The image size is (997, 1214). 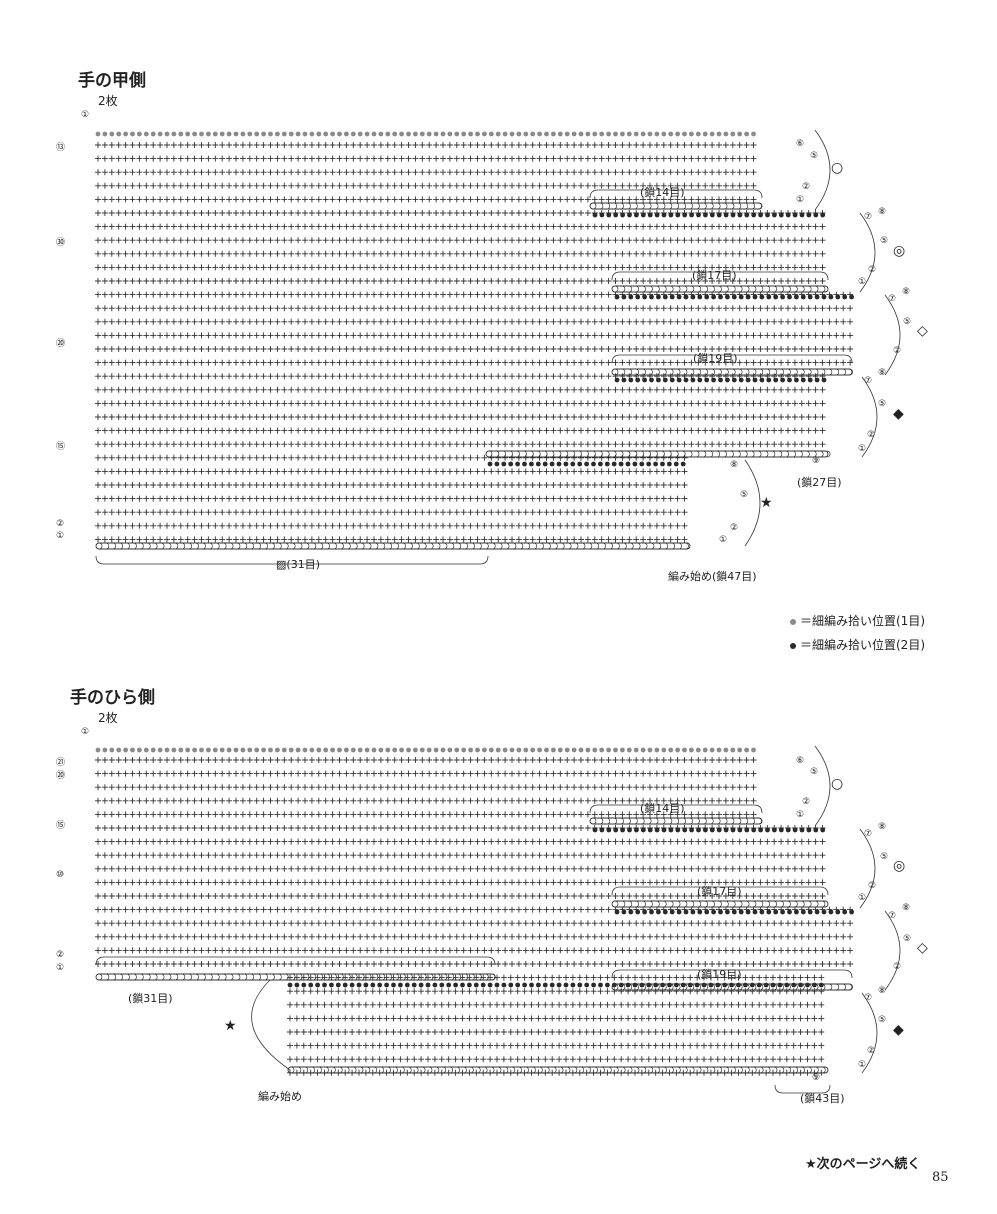 I want to click on row-label: ①, so click(x=85, y=115).